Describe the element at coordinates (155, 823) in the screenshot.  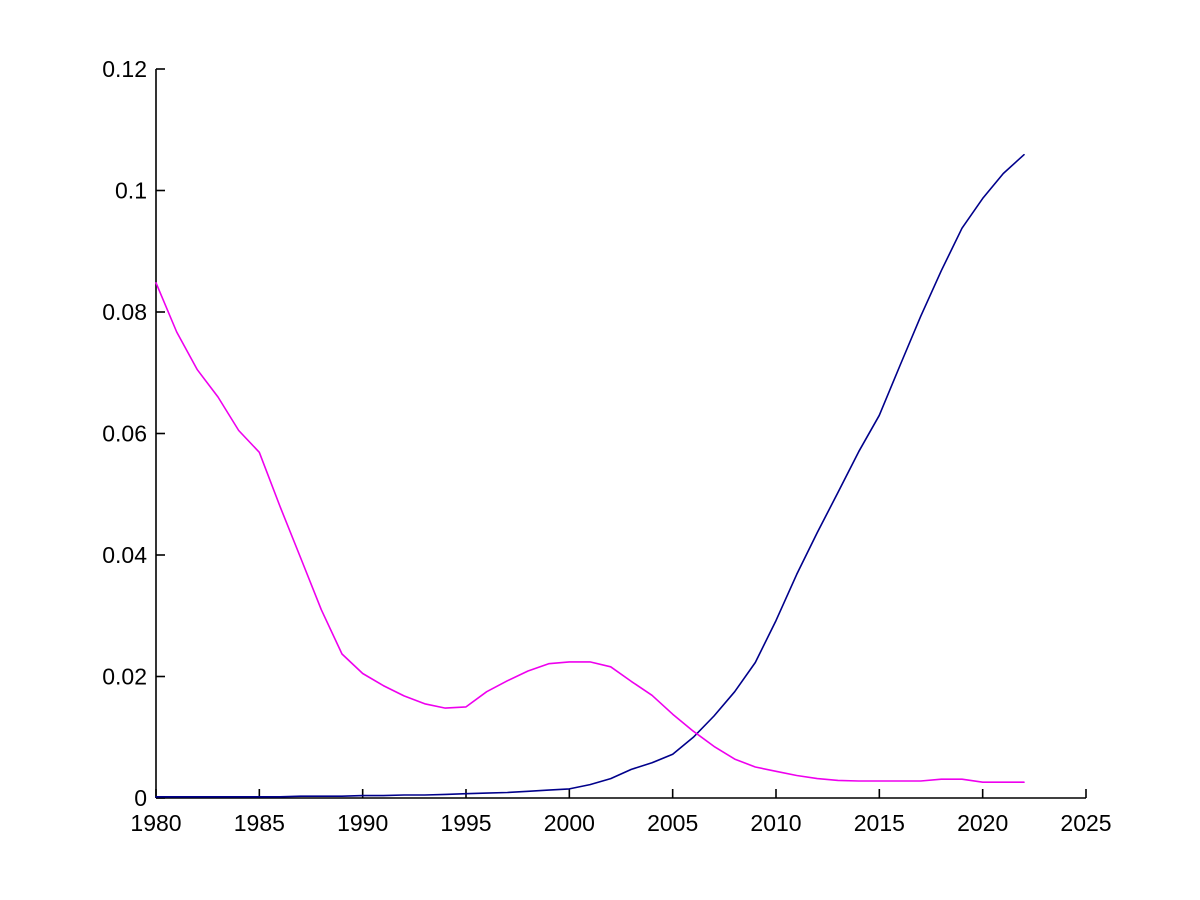
I see `x-tick-label: 1980` at that location.